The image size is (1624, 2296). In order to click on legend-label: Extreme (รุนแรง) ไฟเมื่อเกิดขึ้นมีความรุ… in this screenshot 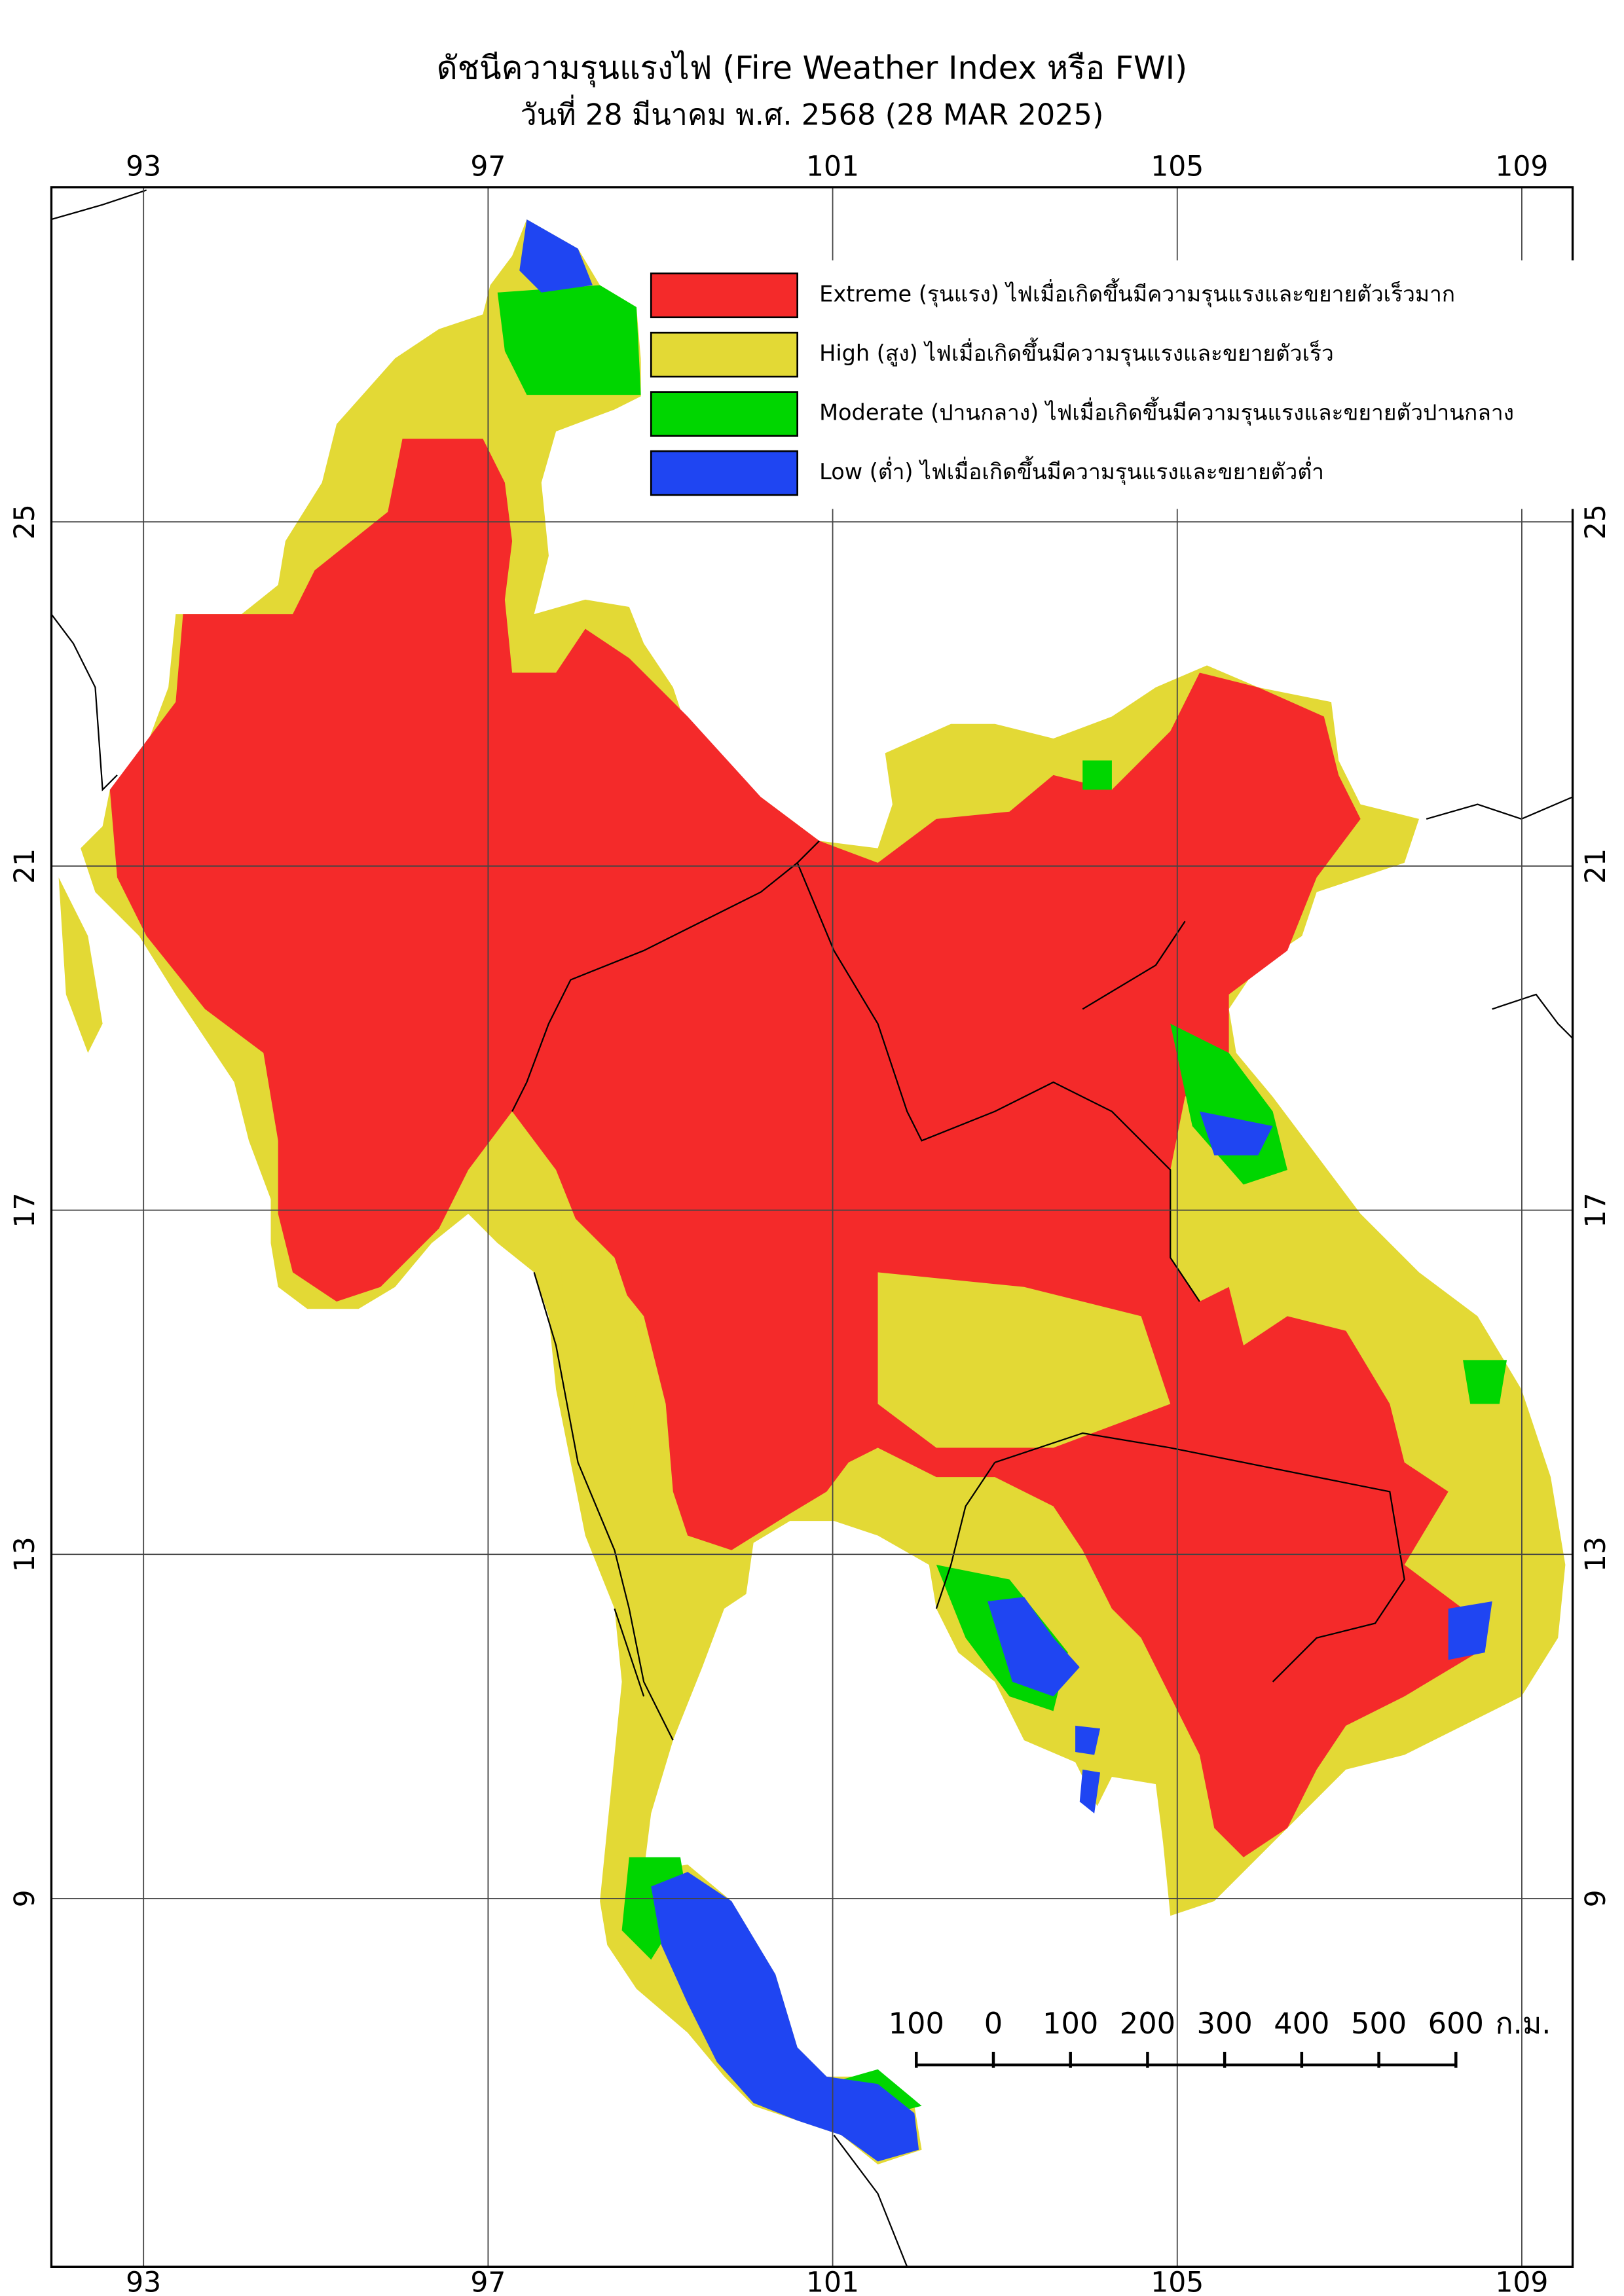, I will do `click(1137, 293)`.